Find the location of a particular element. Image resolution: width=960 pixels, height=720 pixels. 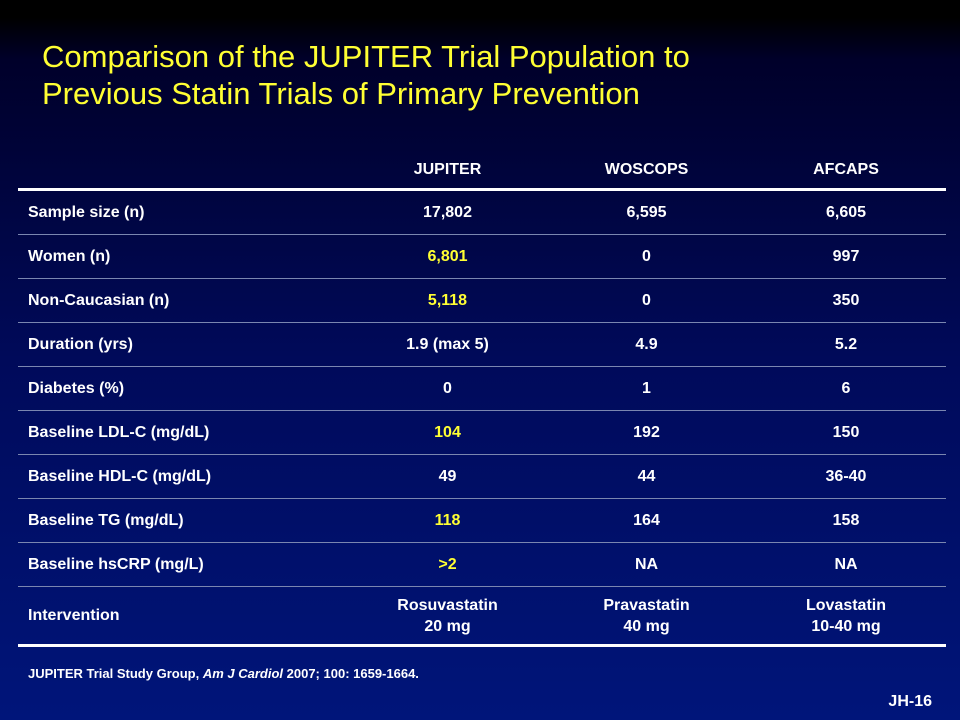

cell-woscops: 164 is located at coordinates (646, 520).